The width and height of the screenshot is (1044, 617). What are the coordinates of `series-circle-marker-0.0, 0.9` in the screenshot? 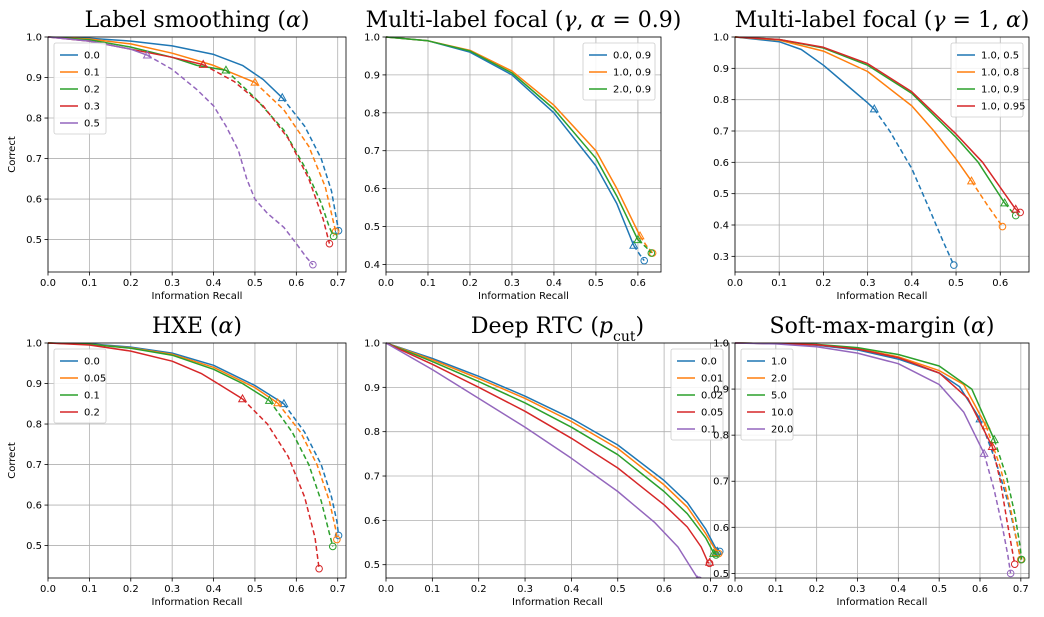 It's located at (644, 260).